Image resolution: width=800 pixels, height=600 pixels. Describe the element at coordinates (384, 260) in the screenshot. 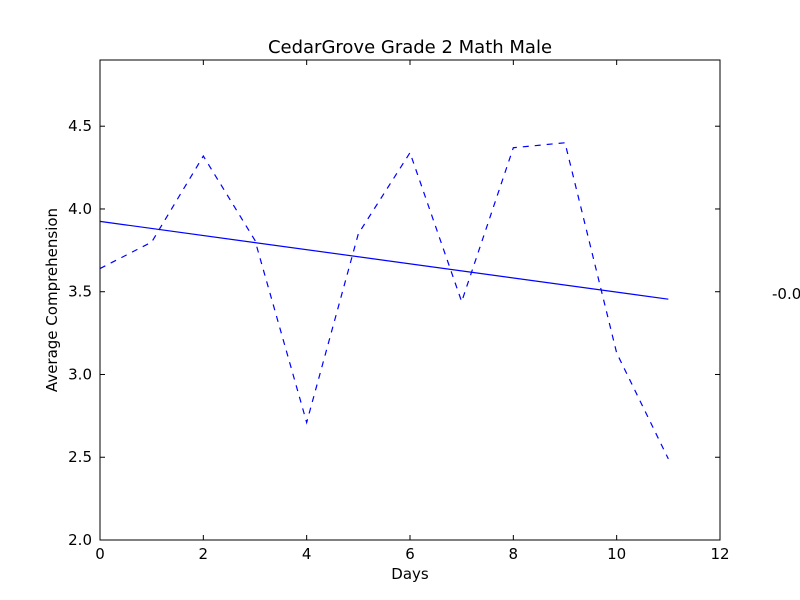

I see `trend-line` at that location.